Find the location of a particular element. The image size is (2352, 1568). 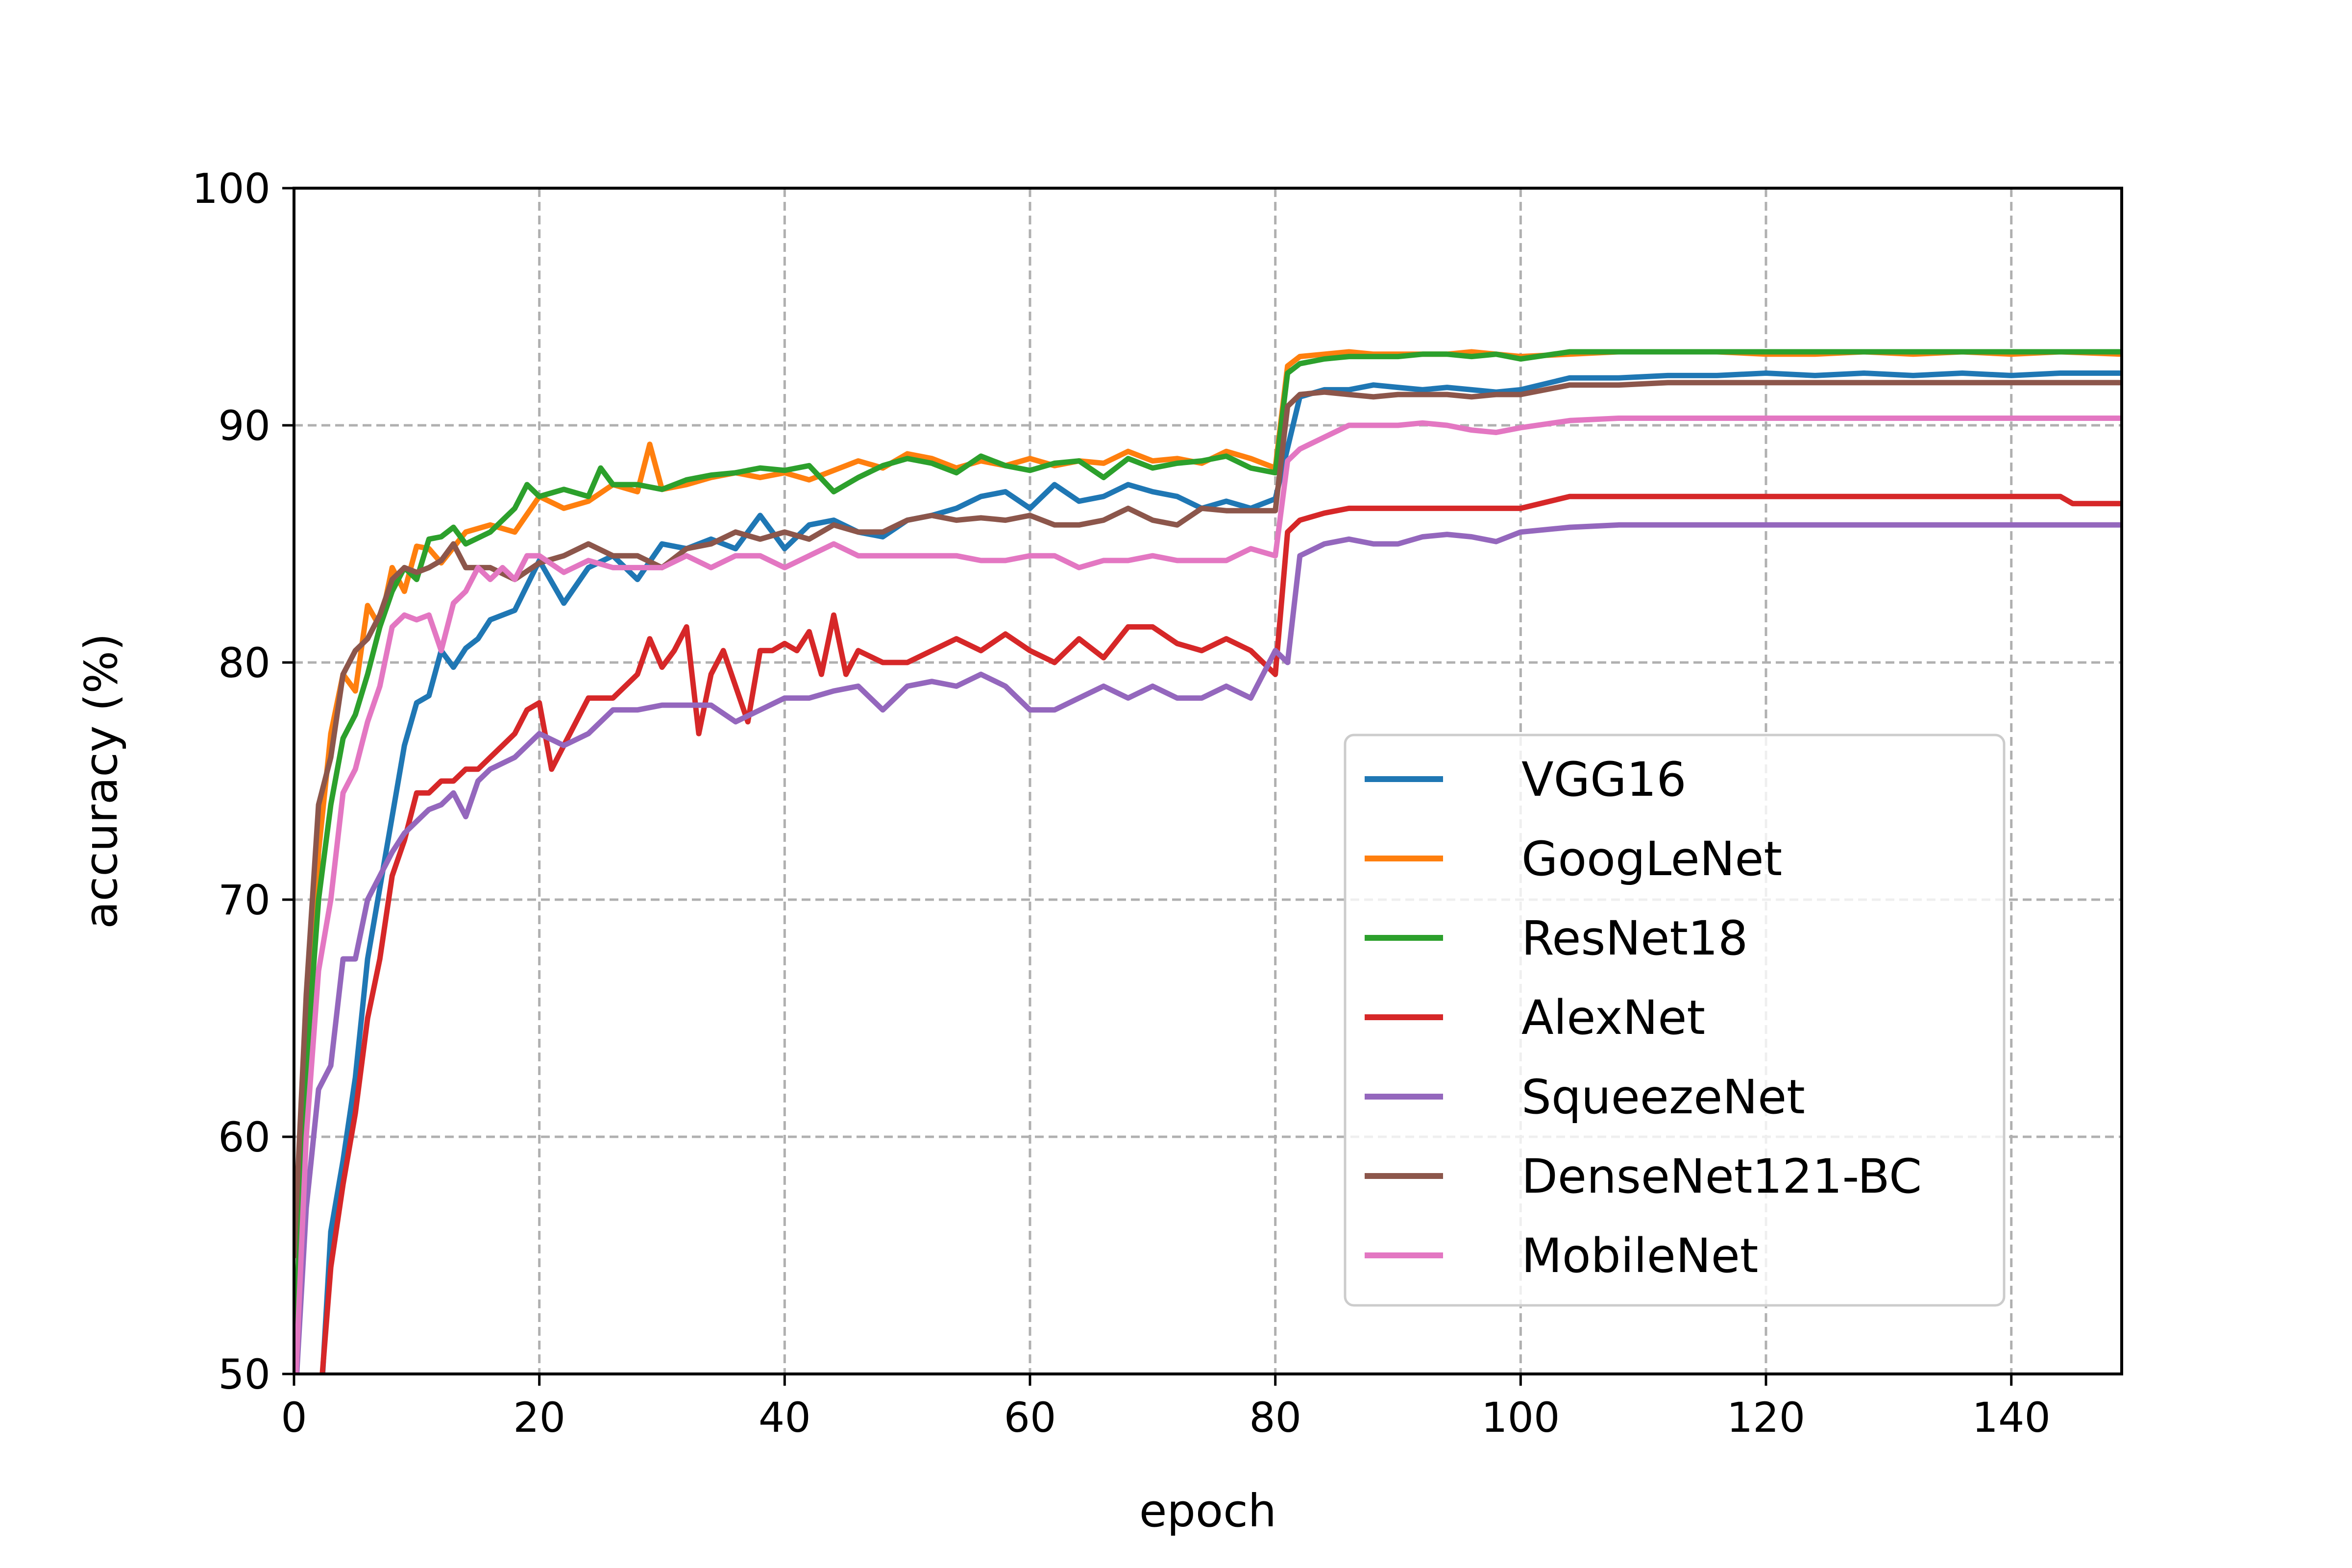

x-tick-label-140: 140 is located at coordinates (2011, 1418).